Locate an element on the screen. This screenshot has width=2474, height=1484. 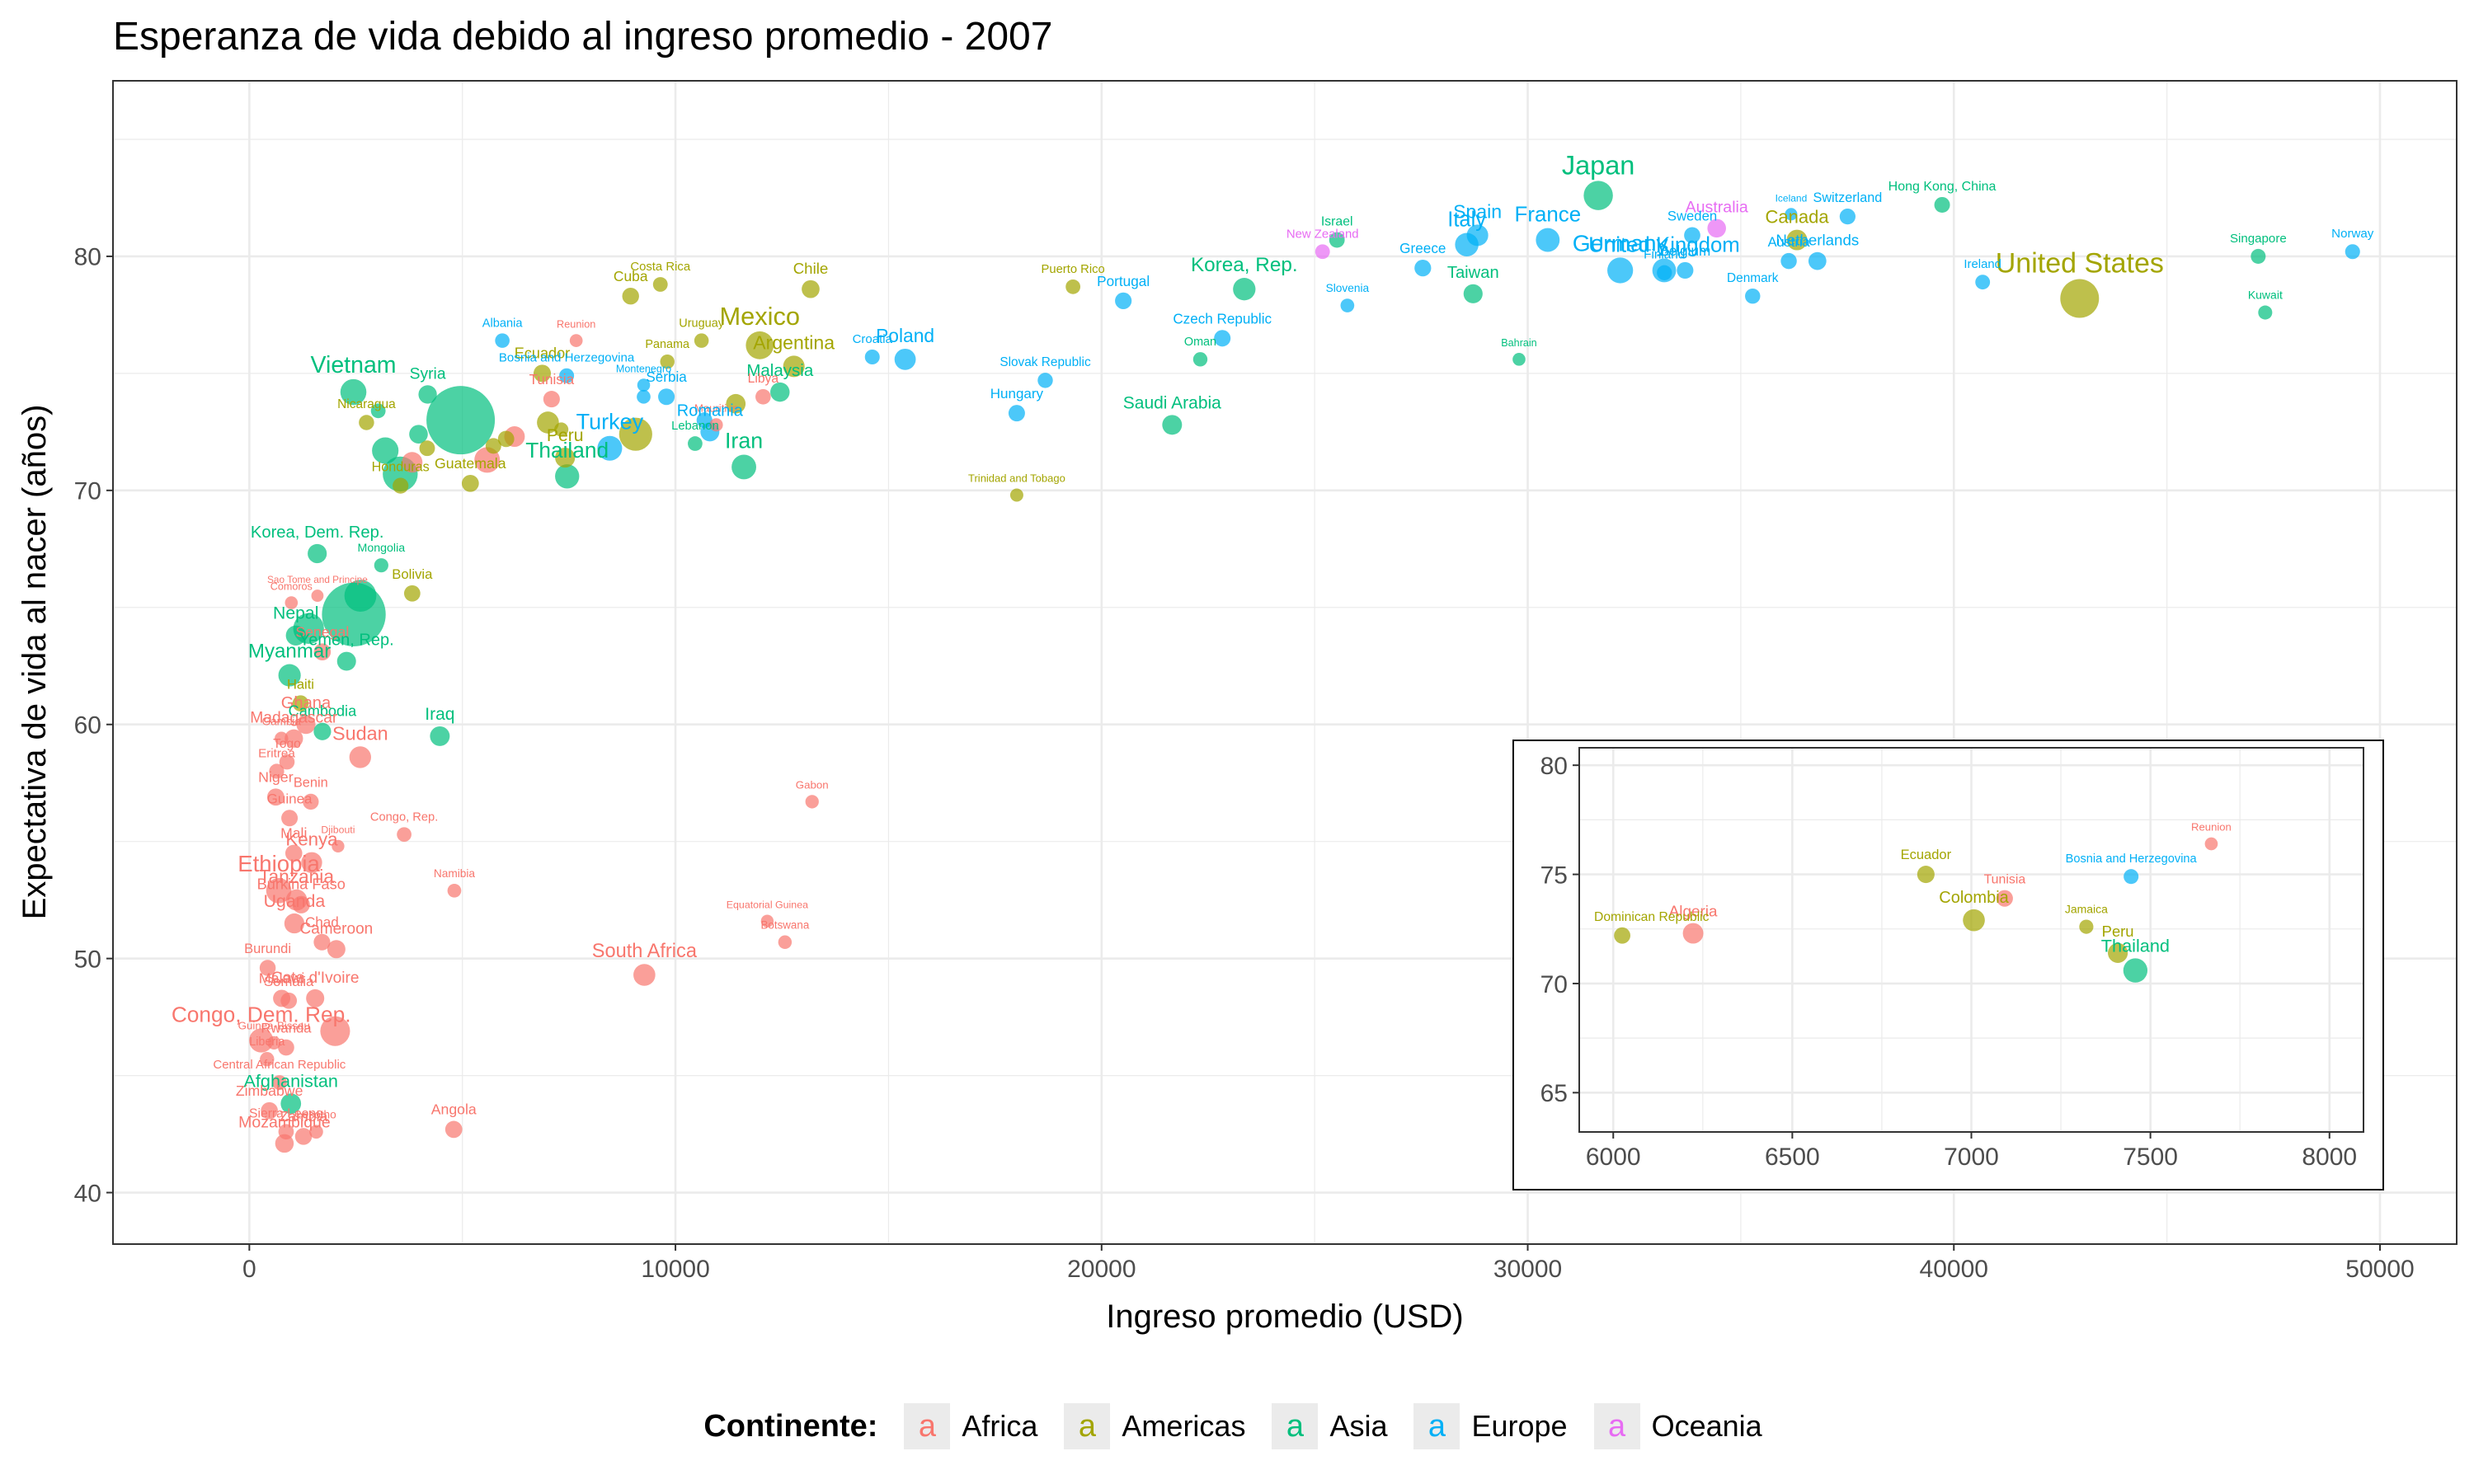
label-hong-kong-china: Hong Kong, China is located at coordinates (1942, 187).